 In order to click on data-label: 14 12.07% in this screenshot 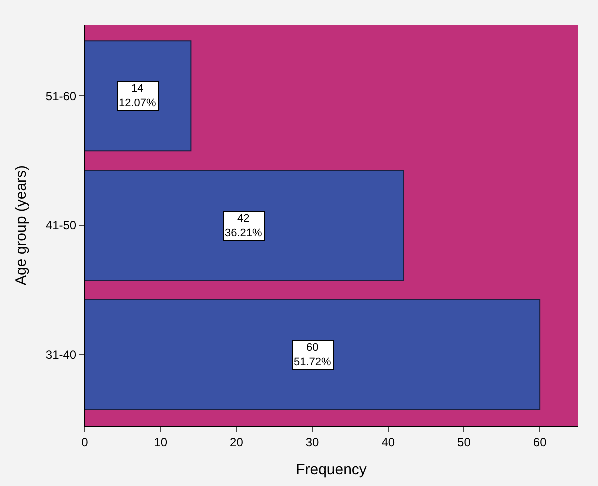, I will do `click(138, 96)`.